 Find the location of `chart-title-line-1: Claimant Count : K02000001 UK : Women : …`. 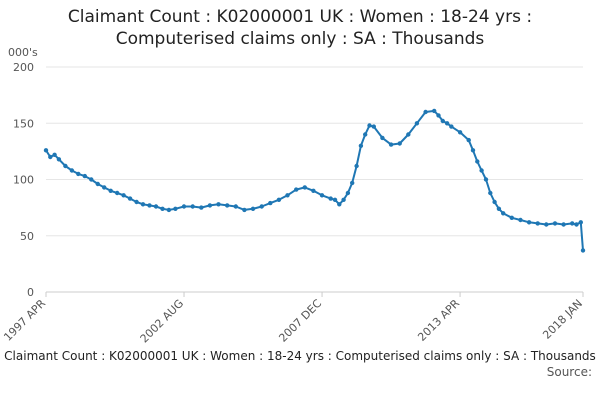

chart-title-line-1: Claimant Count : K02000001 UK : Women : … is located at coordinates (300, 17).